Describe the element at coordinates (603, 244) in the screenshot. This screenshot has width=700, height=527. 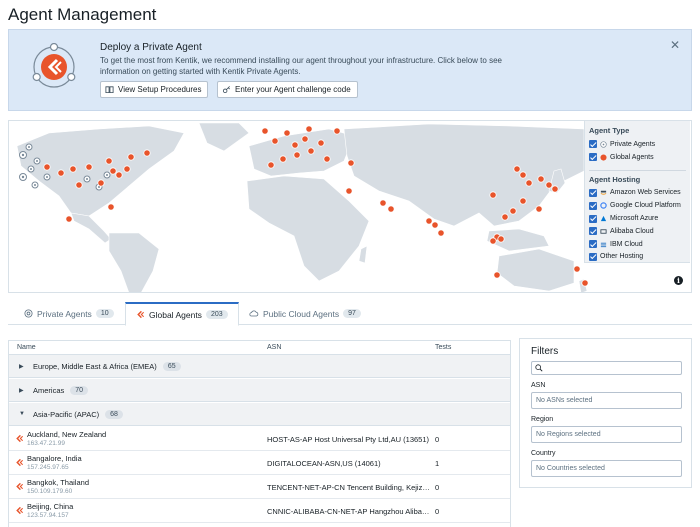
I see `ibm-cloud-icon` at that location.